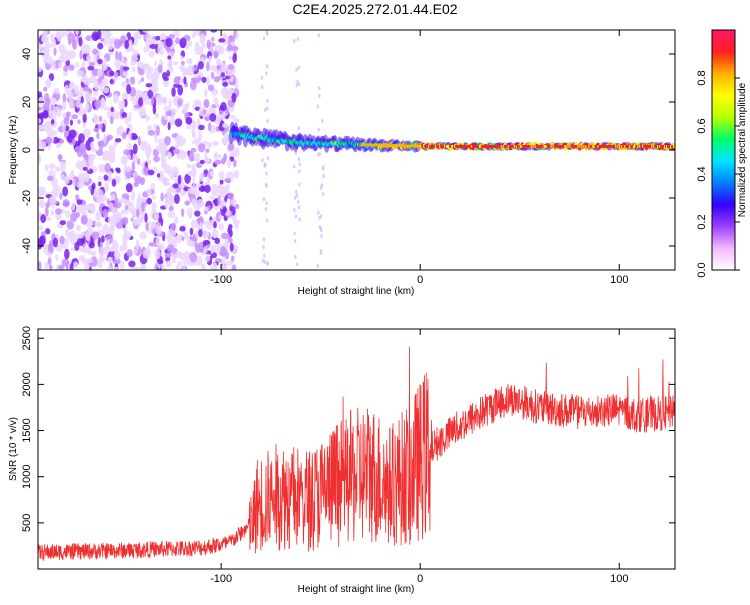 Image resolution: width=750 pixels, height=605 pixels. Describe the element at coordinates (221, 579) in the screenshot. I see `snr-x-tick-label: -100` at that location.